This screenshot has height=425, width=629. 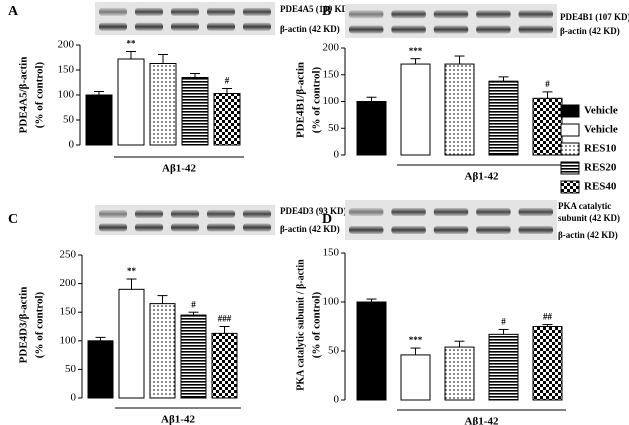 What do you see at coordinates (600, 168) in the screenshot?
I see `legend-label: RES20` at bounding box center [600, 168].